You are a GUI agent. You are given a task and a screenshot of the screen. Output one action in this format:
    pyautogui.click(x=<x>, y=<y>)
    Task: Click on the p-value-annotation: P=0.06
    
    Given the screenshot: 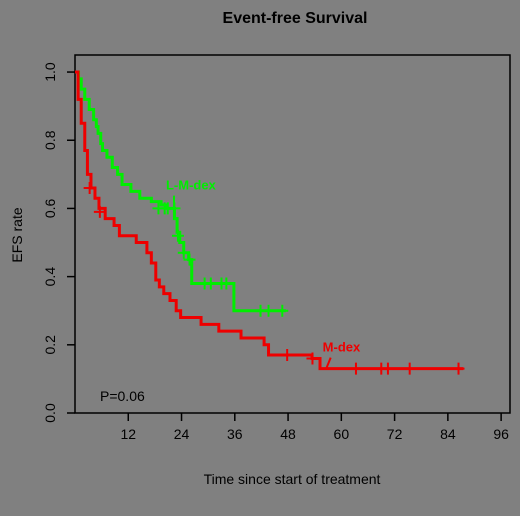 What is the action you would take?
    pyautogui.click(x=122, y=396)
    